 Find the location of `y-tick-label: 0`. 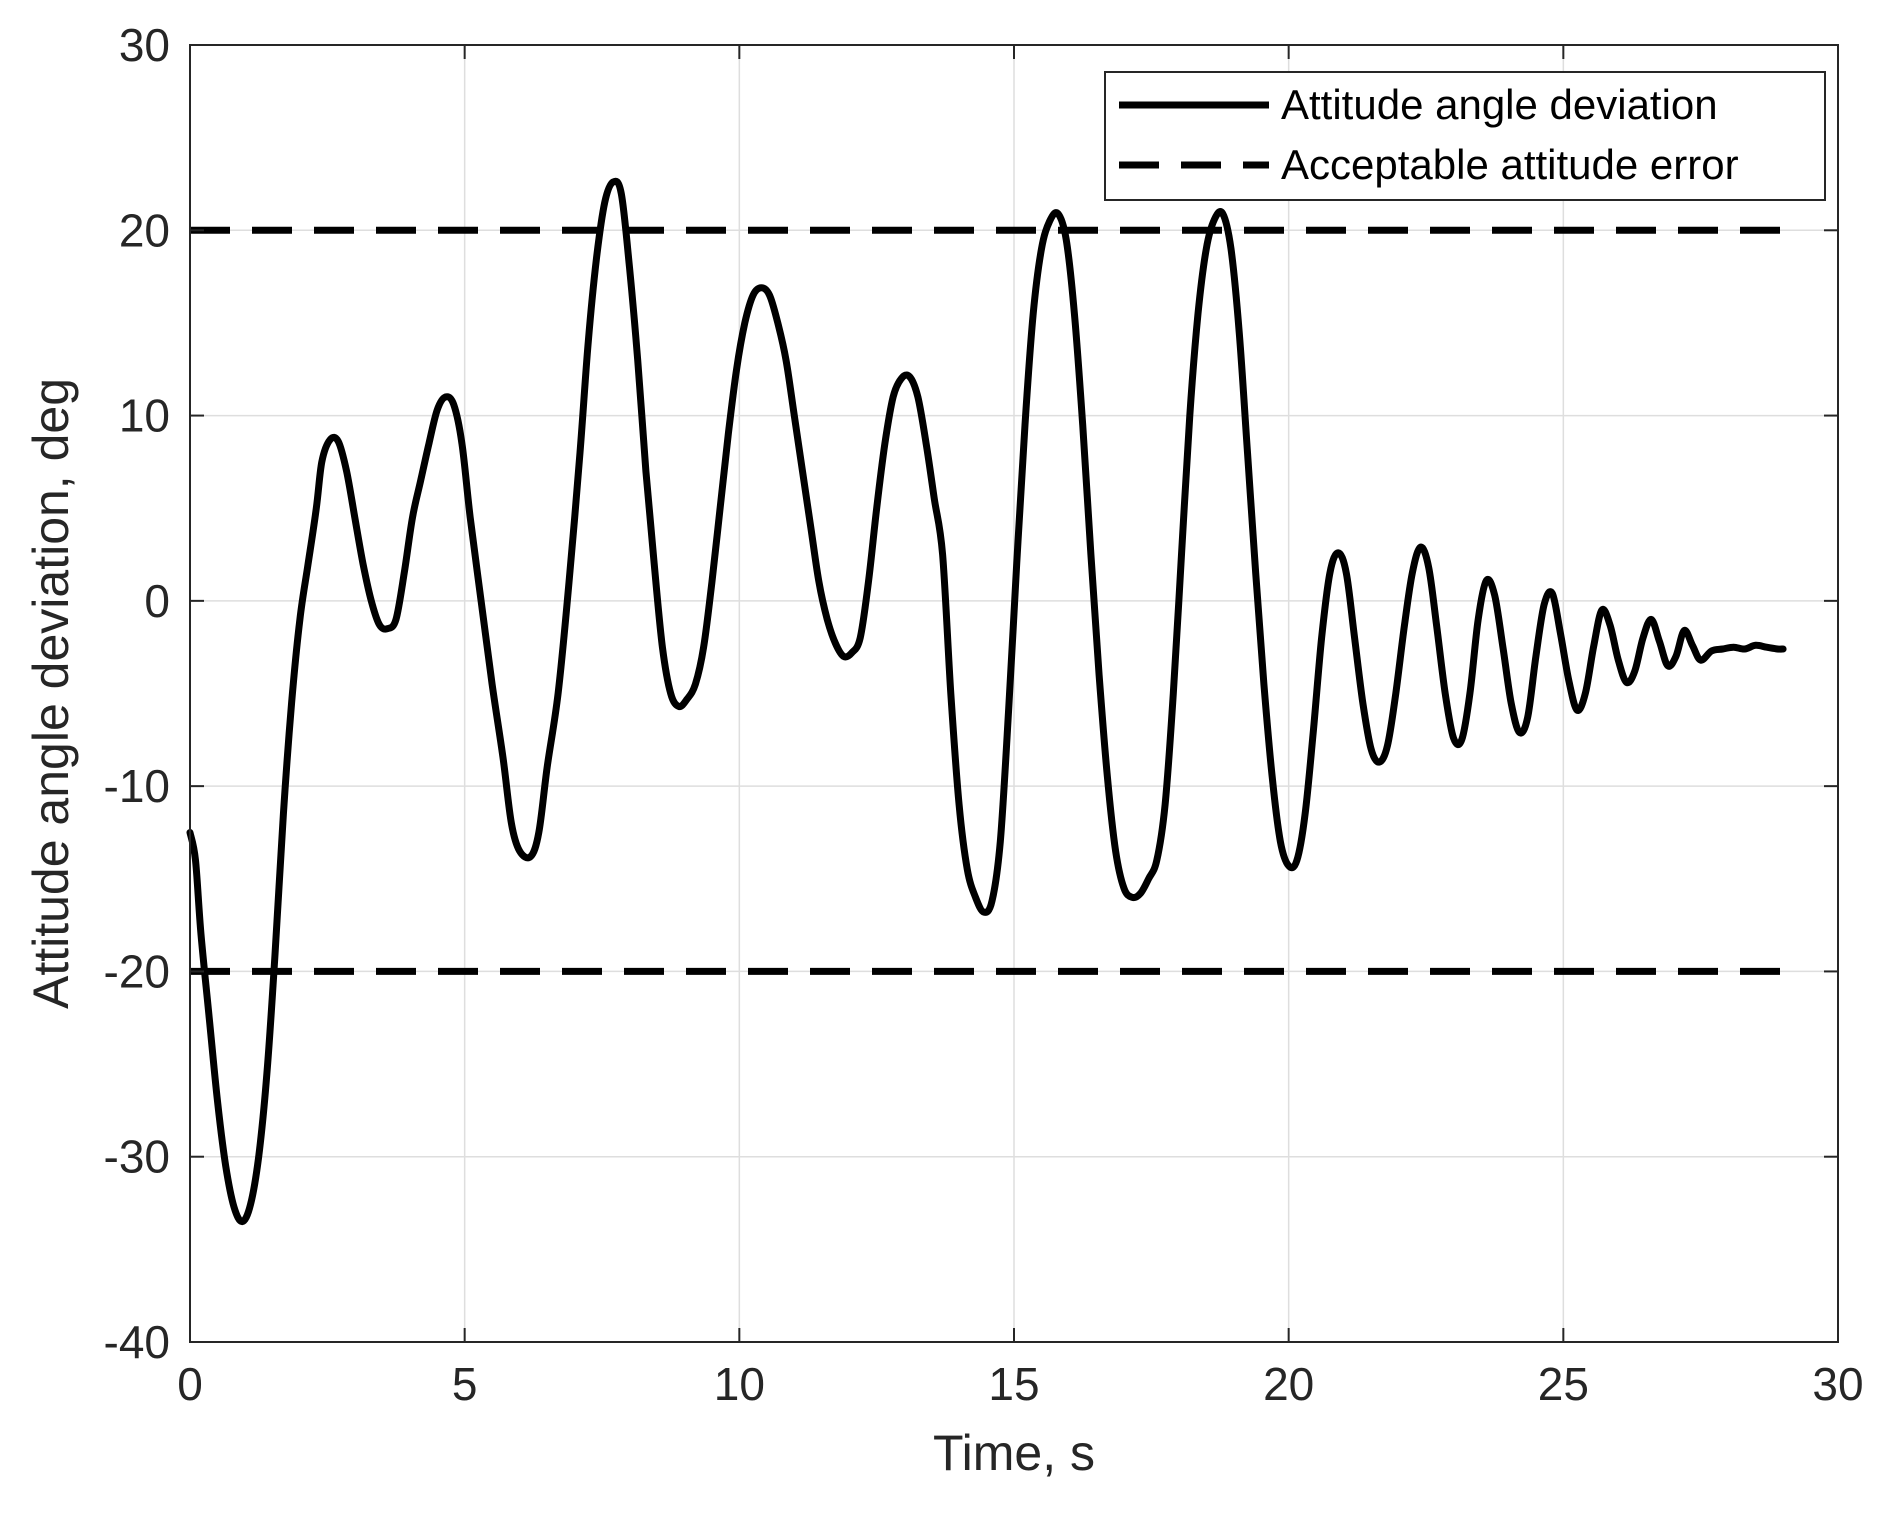

y-tick-label: 0 is located at coordinates (157, 601).